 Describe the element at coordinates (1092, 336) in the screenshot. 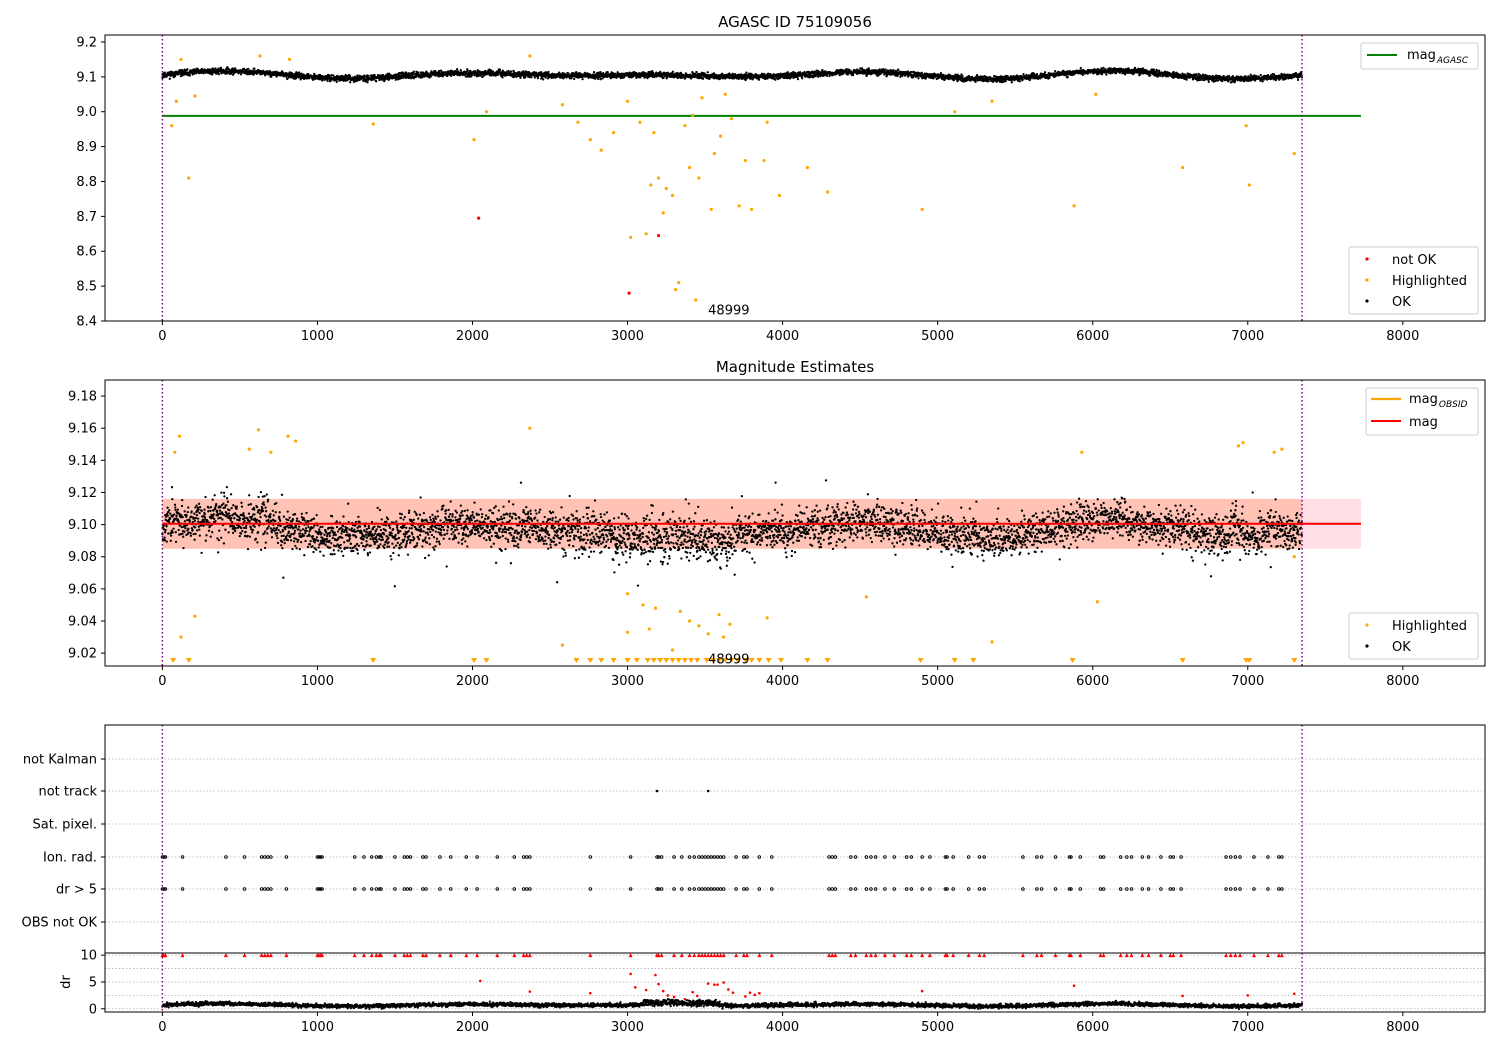

I see `agasc-xtick-label: 6000` at that location.